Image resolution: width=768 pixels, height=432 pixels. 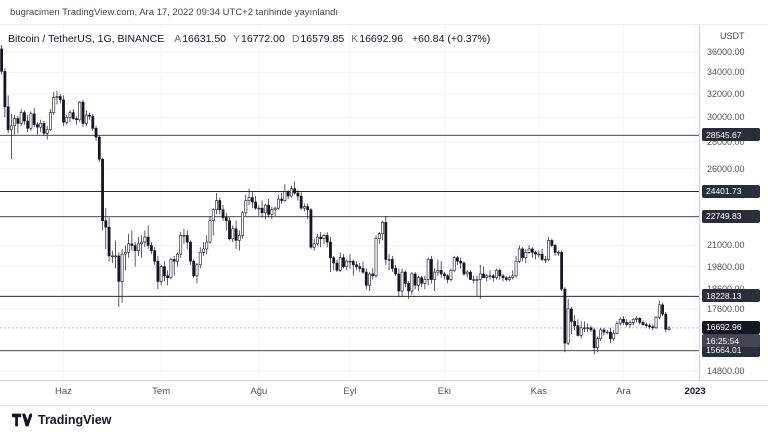 What do you see at coordinates (726, 289) in the screenshot?
I see `price-tick: 18600.00` at bounding box center [726, 289].